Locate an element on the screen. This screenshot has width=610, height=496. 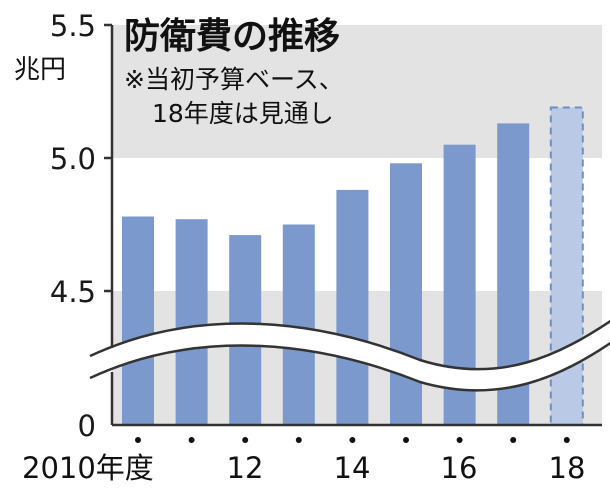
axis-break-wave is located at coordinates (350, 356).